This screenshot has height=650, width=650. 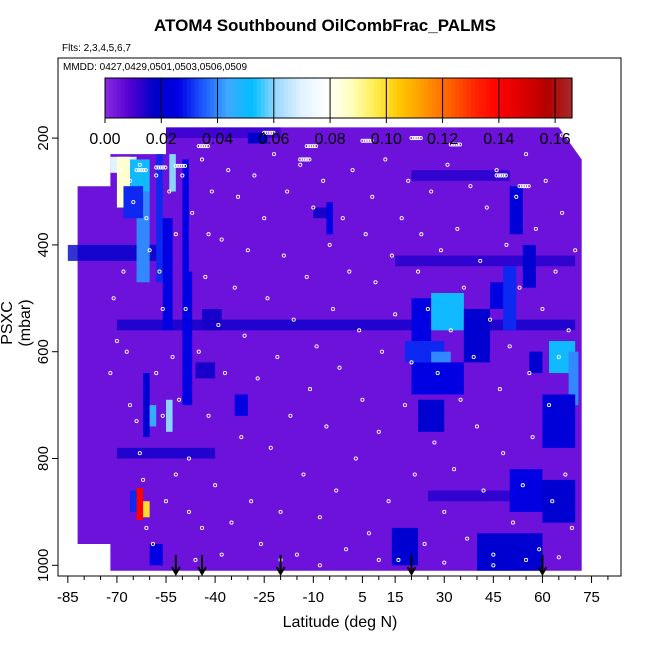 I want to click on x-tick-label: 5, so click(x=362, y=597).